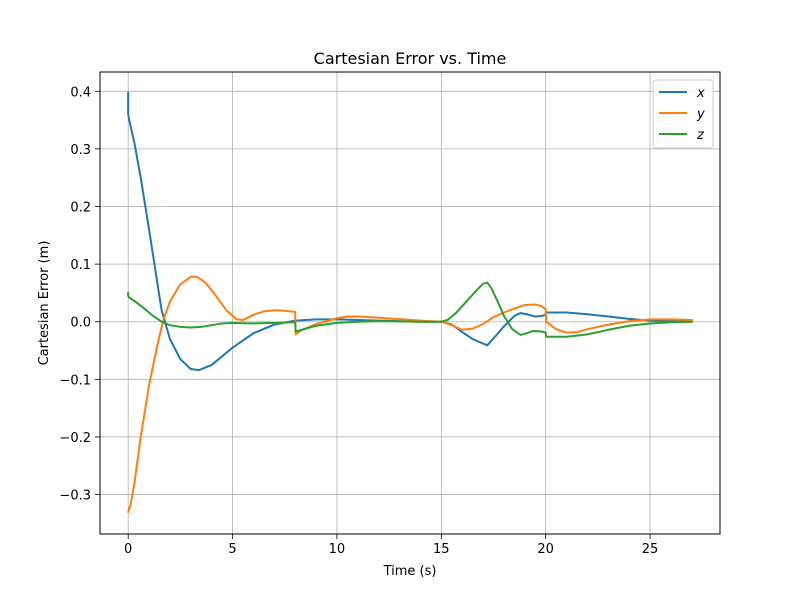 The height and width of the screenshot is (600, 800). I want to click on x-axis-ticks: 0 5 10 15 20 25, so click(391, 545).